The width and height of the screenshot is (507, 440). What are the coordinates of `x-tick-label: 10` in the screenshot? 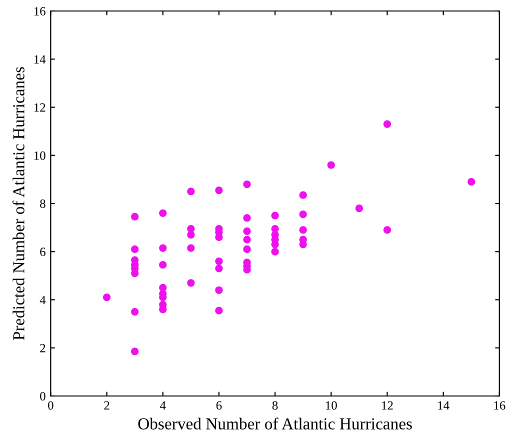 It's located at (331, 405).